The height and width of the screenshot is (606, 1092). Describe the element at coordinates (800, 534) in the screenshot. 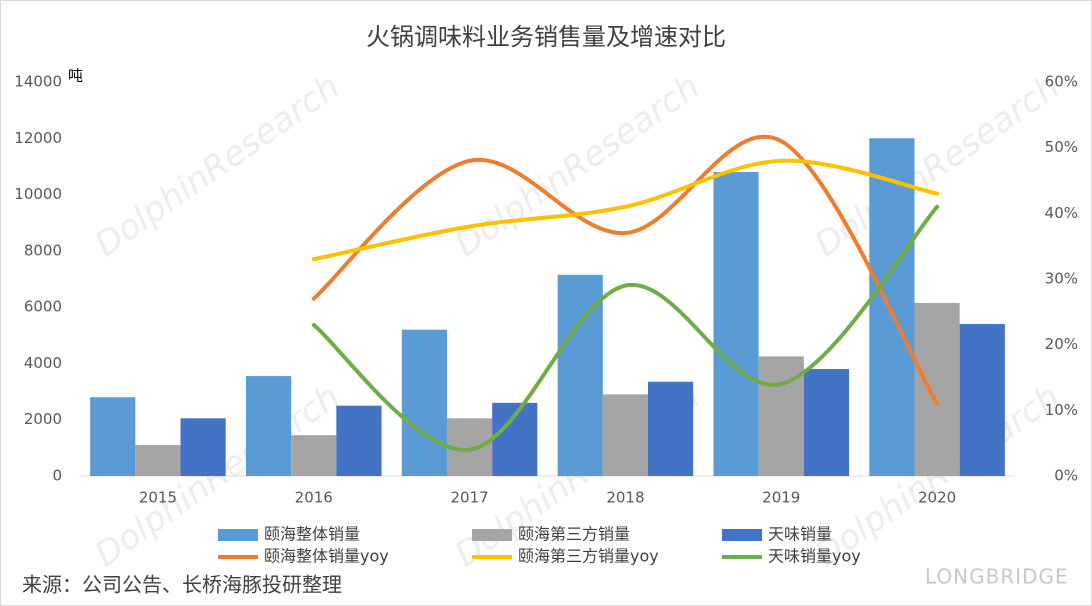

I see `legend-label: 天味销量` at that location.